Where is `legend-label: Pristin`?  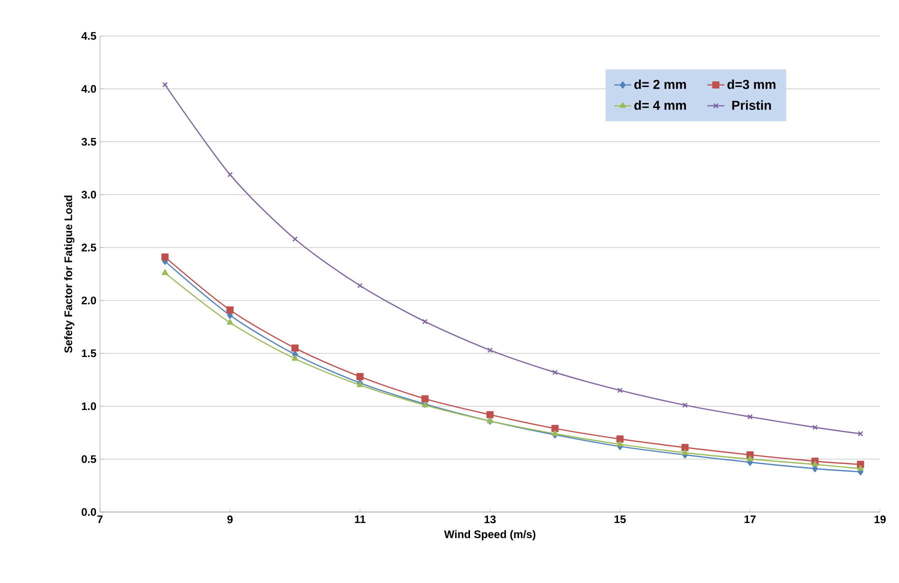 legend-label: Pristin is located at coordinates (751, 105).